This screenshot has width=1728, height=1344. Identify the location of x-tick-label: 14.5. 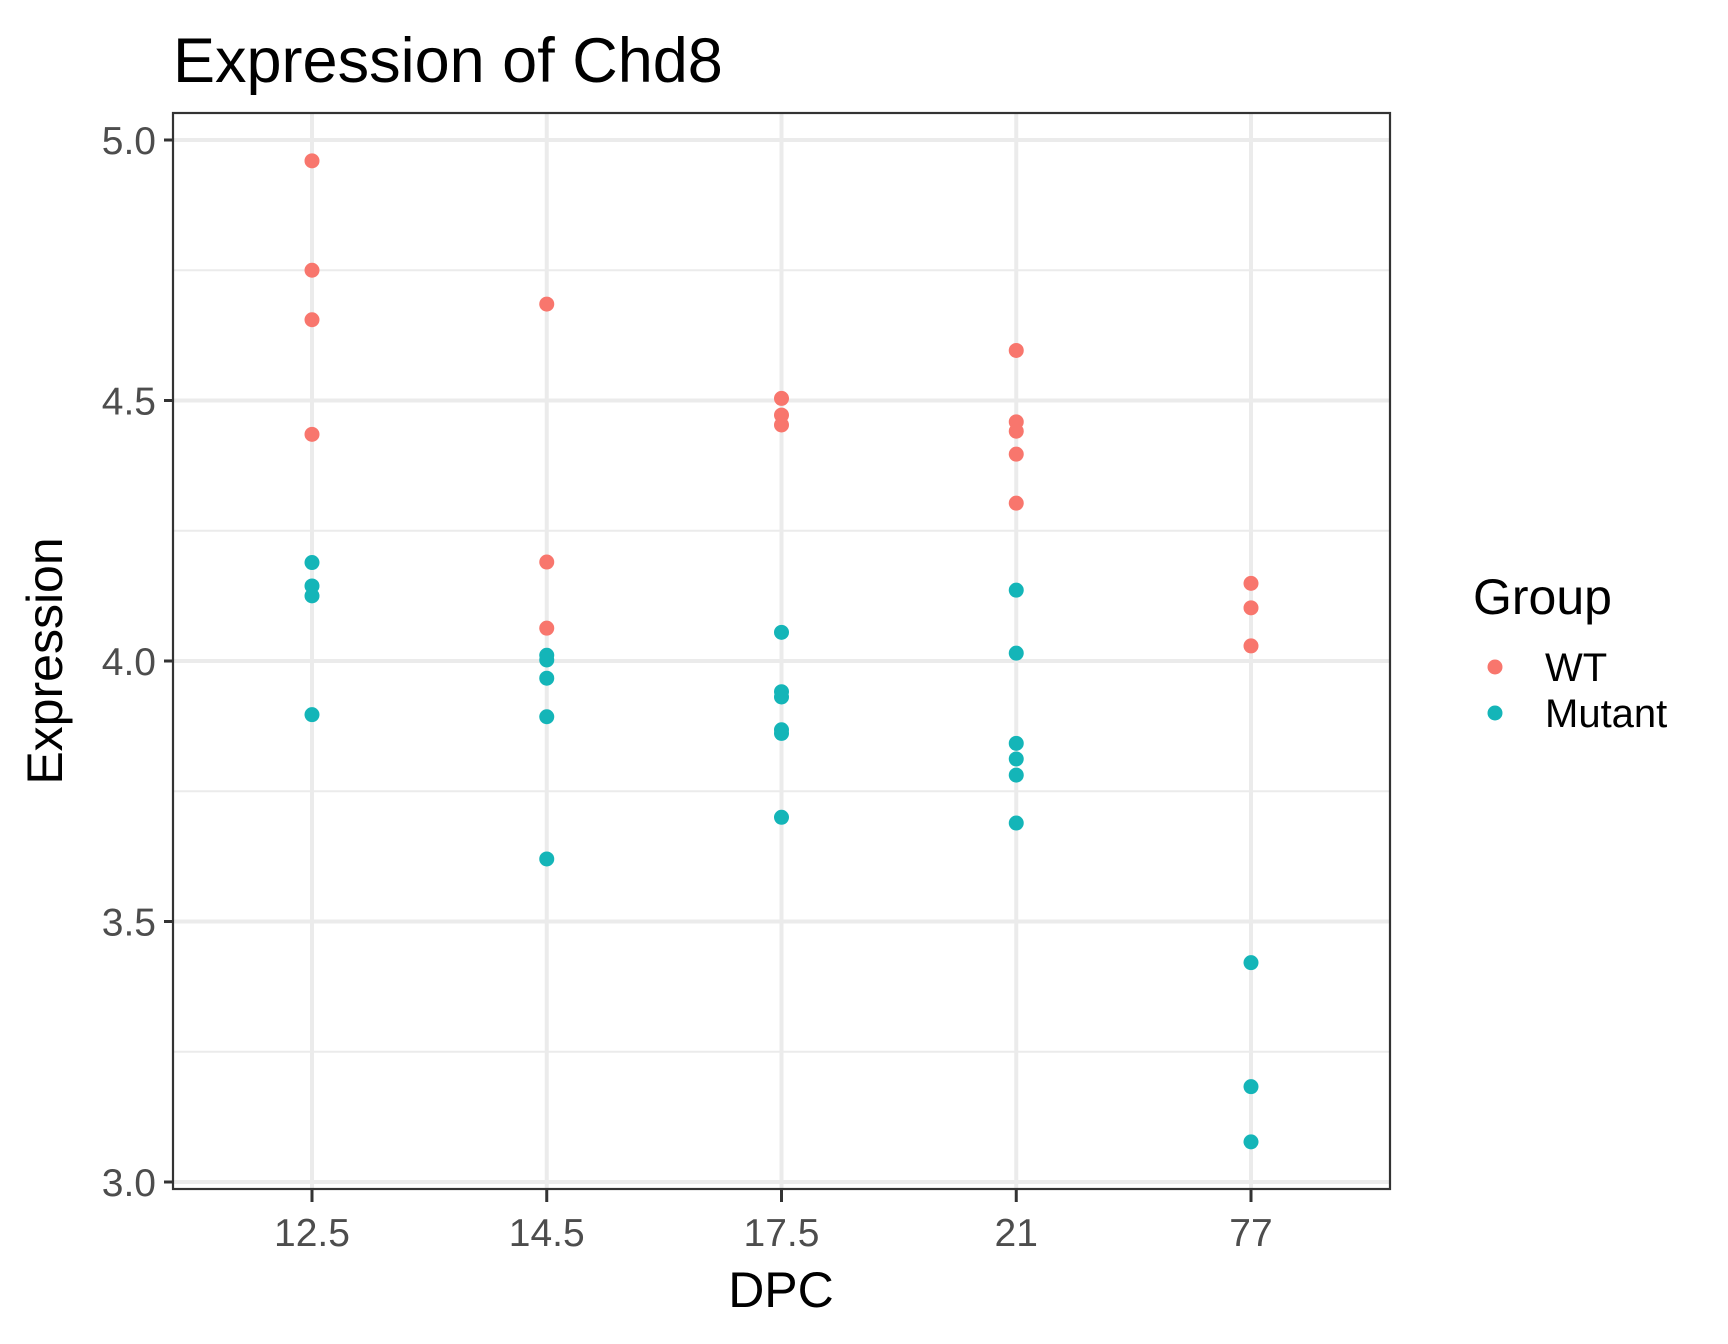
(547, 1233).